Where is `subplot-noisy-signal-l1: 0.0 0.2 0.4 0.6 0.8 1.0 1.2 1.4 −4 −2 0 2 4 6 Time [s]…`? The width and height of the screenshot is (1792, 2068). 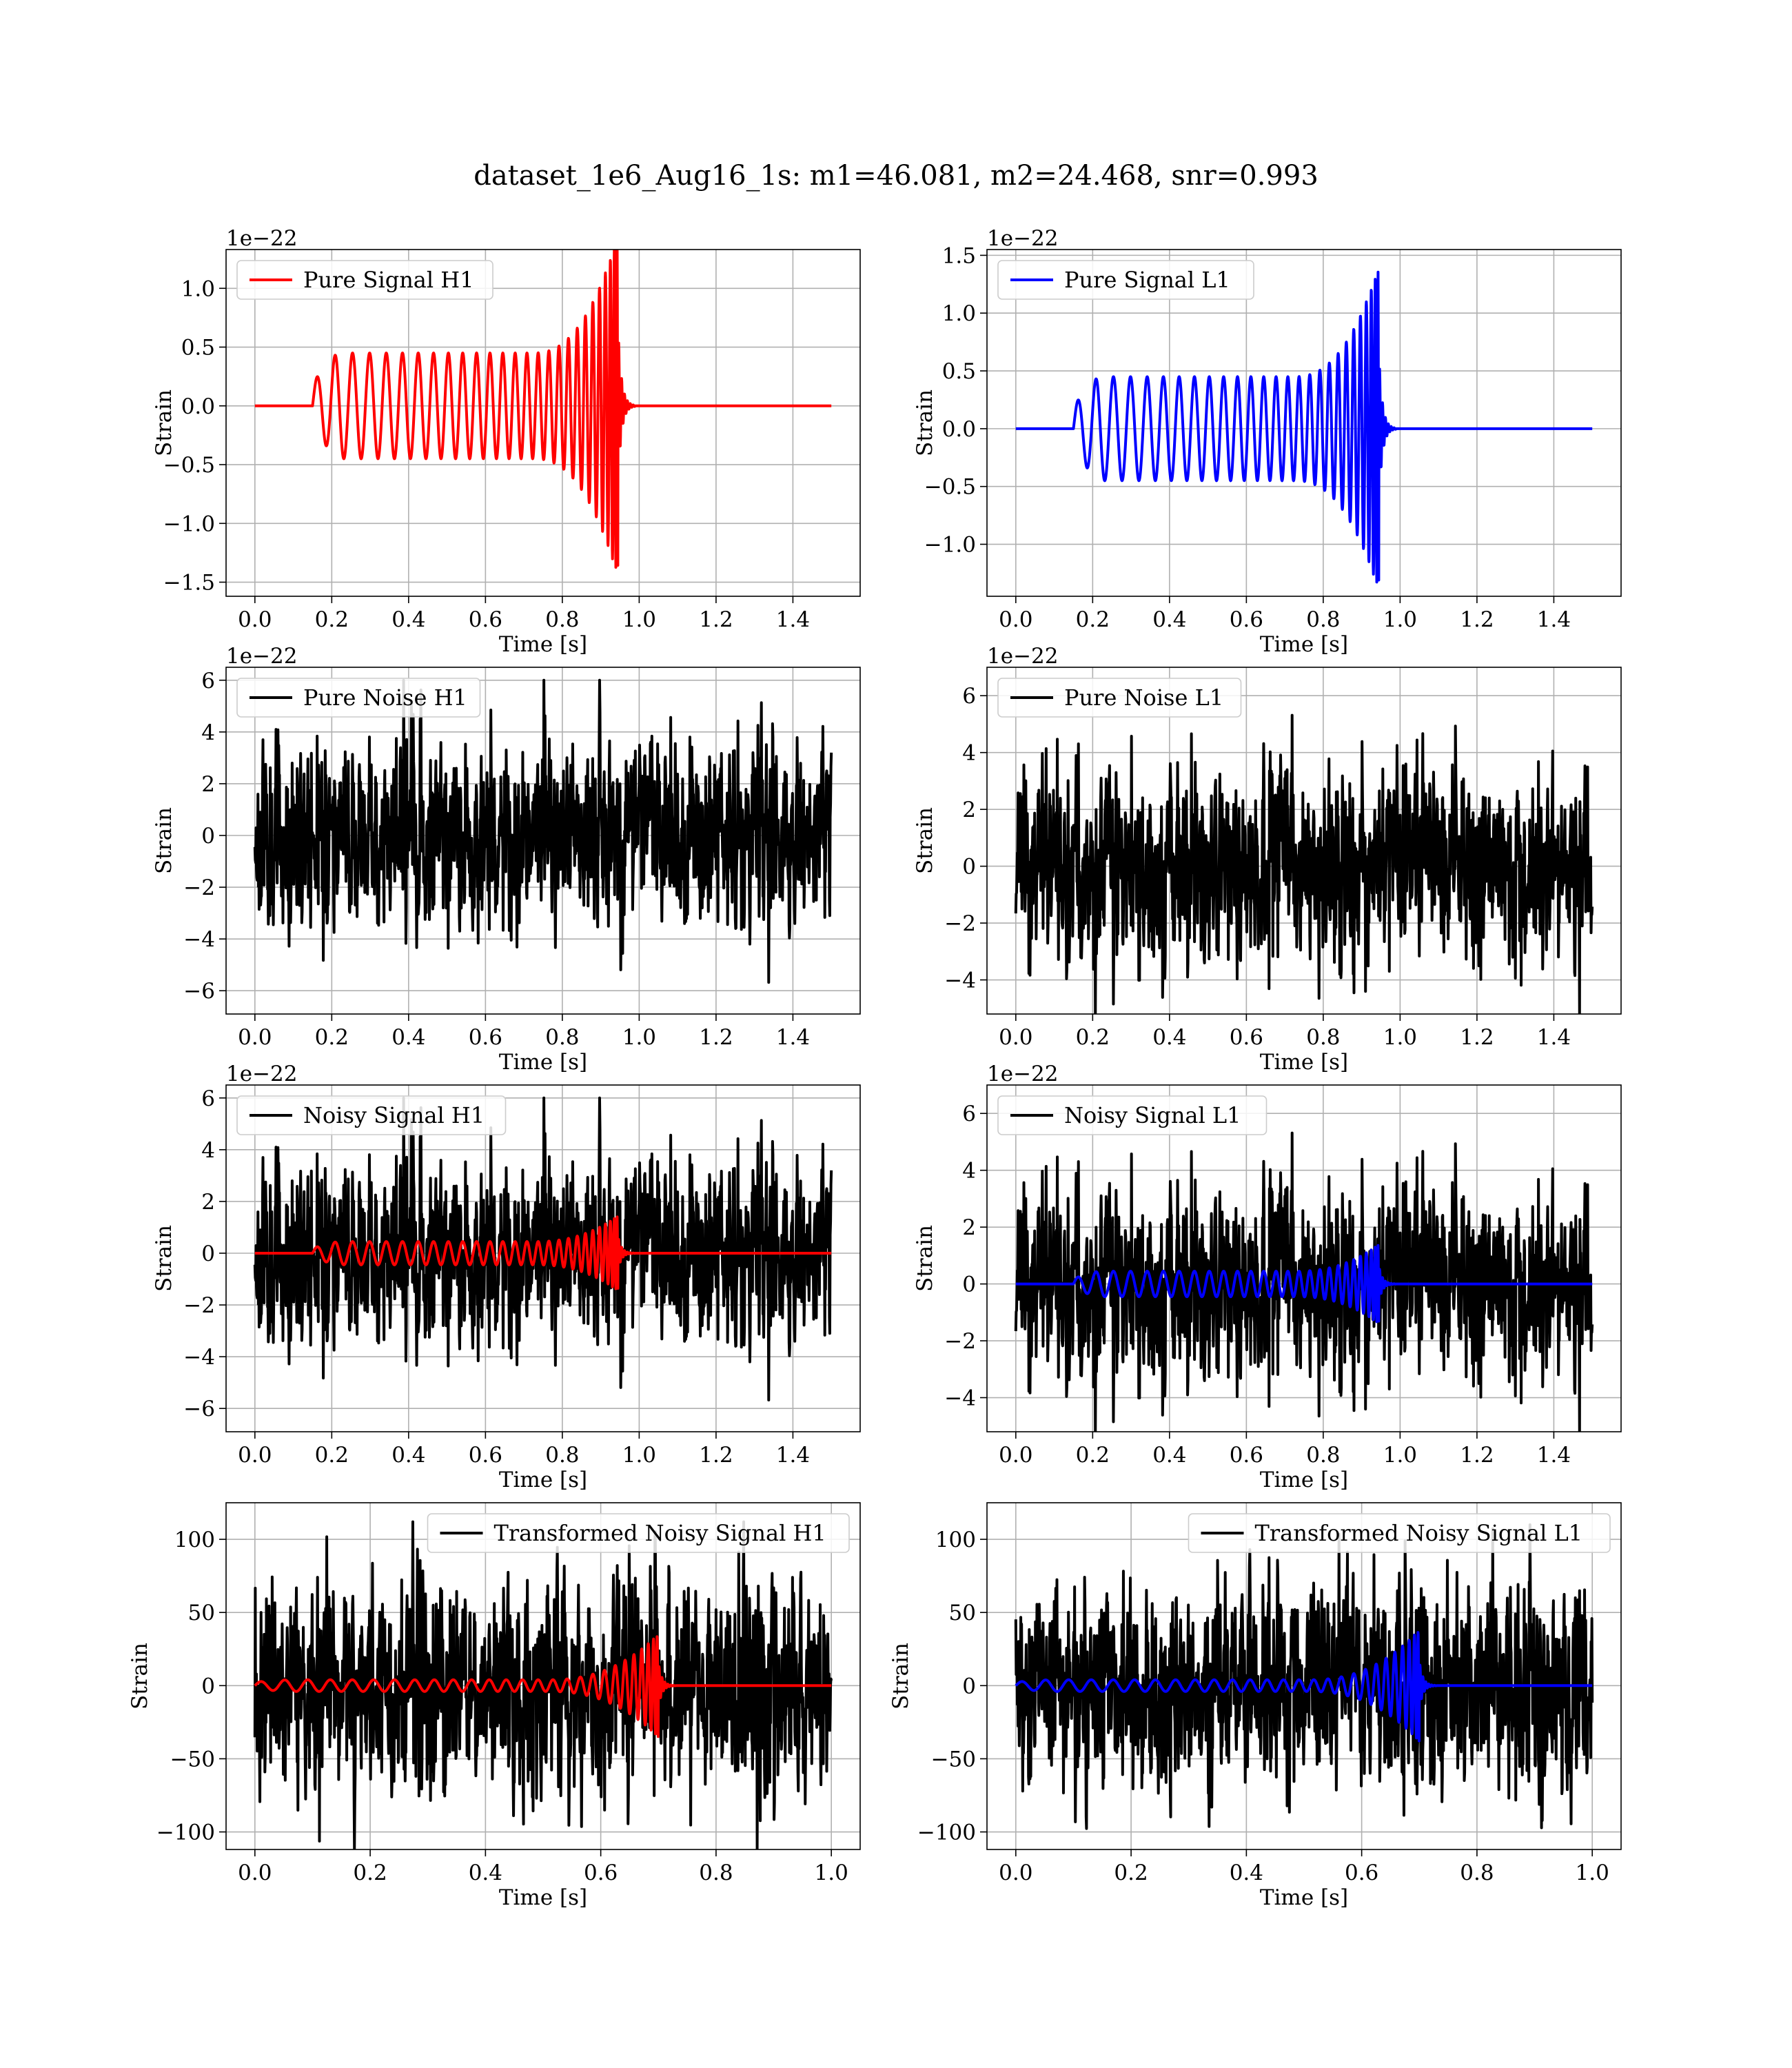
subplot-noisy-signal-l1: 0.0 0.2 0.4 0.6 0.8 1.0 1.2 1.4 −4 −2 0 2 4 6 Time [s]… is located at coordinates (1267, 1277).